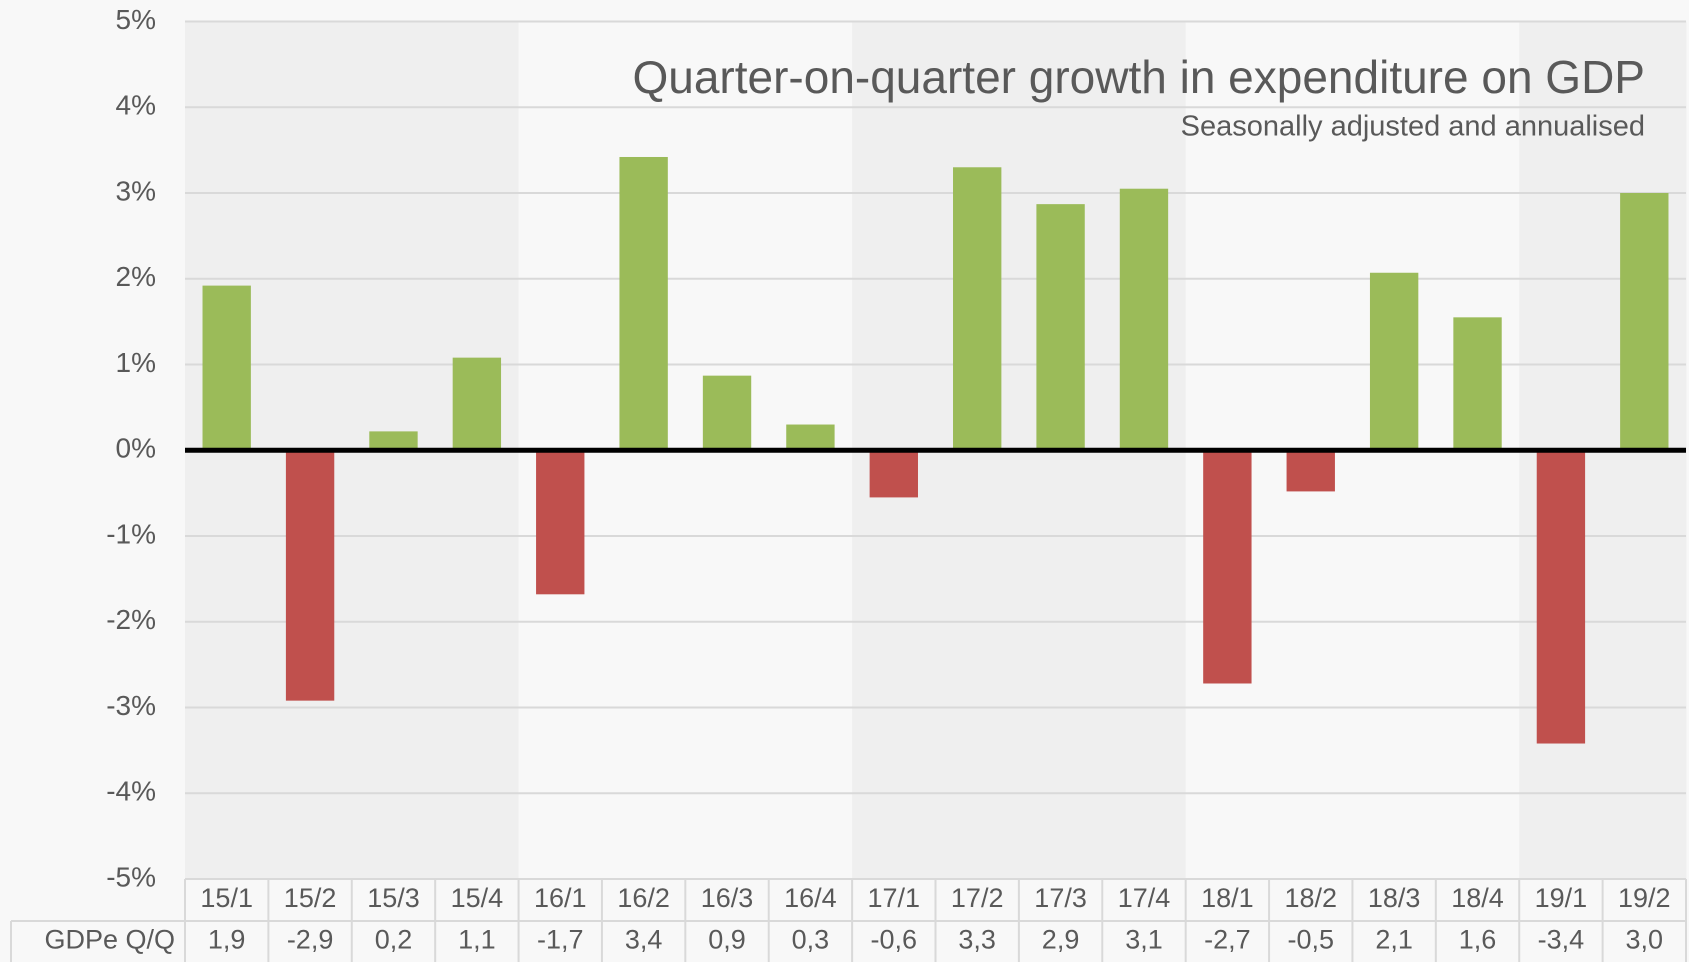  What do you see at coordinates (810, 898) in the screenshot?
I see `x-tick-label: 16/4` at bounding box center [810, 898].